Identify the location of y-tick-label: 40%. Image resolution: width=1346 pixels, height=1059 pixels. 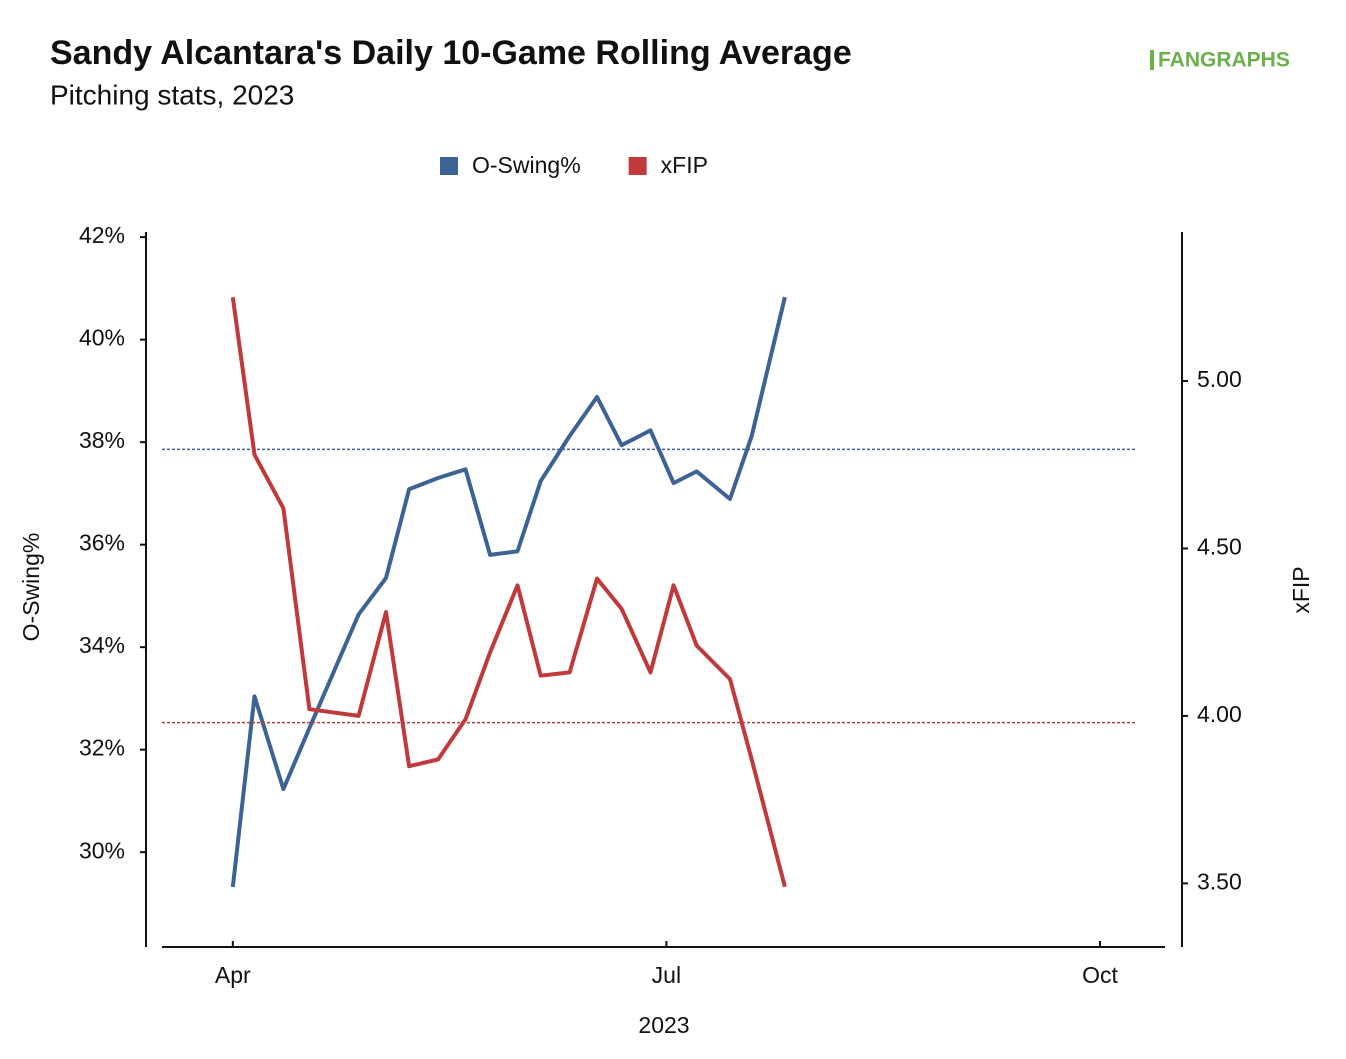
(102, 338).